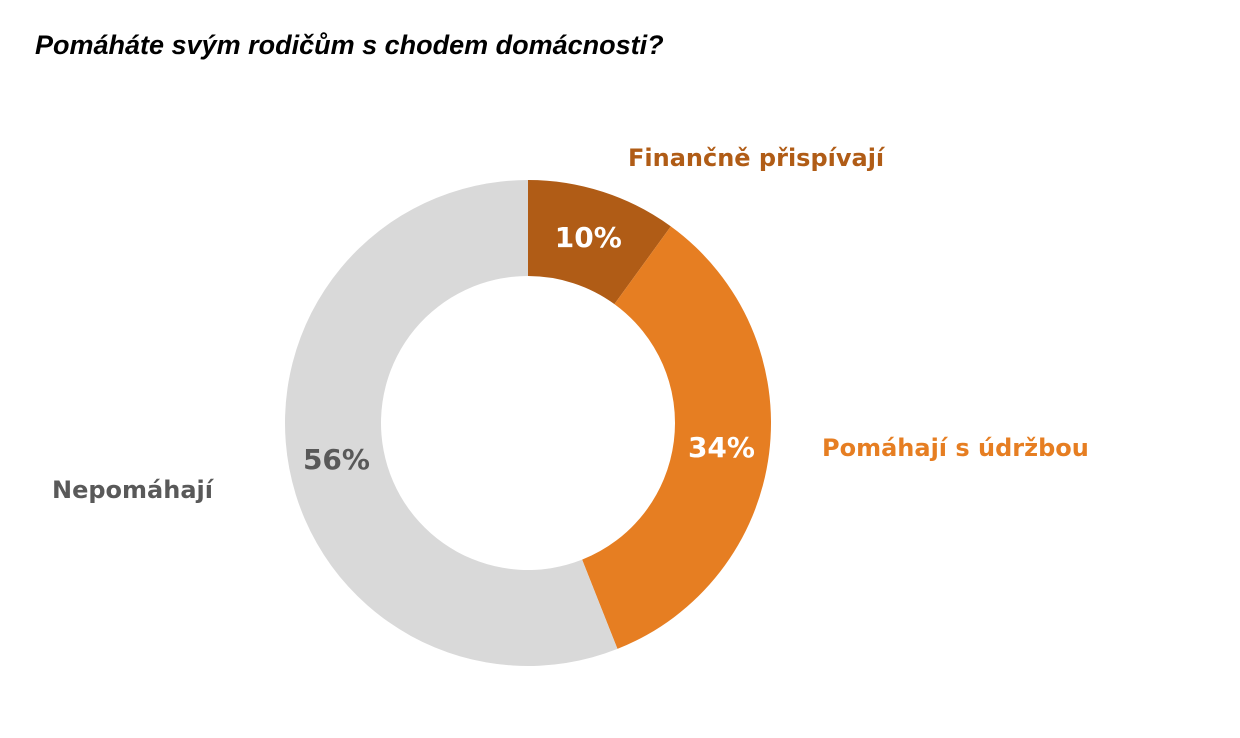  Describe the element at coordinates (757, 158) in the screenshot. I see `slice-category-label: Finančně přispívají` at that location.